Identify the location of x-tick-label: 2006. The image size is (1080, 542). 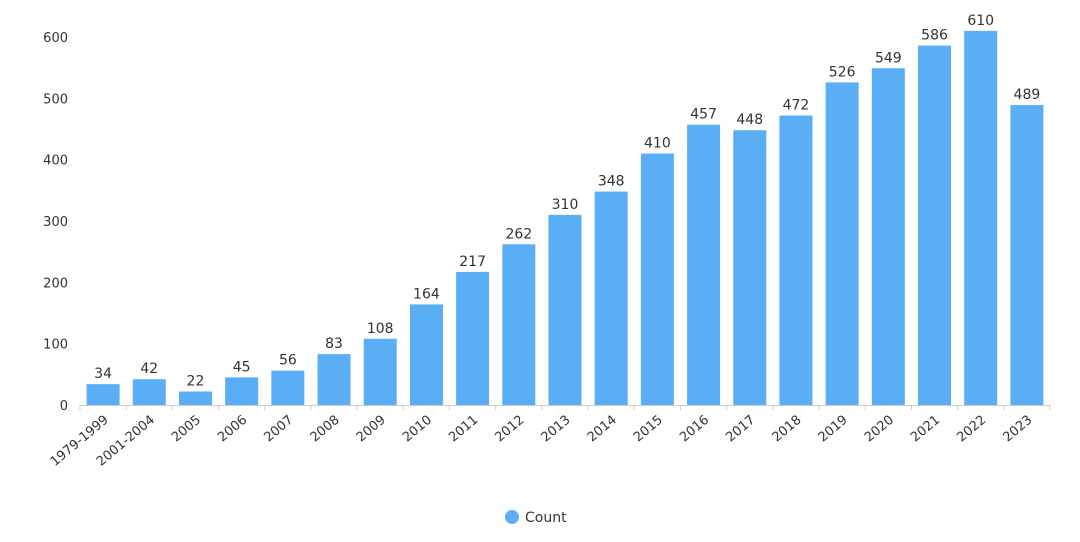
(232, 429).